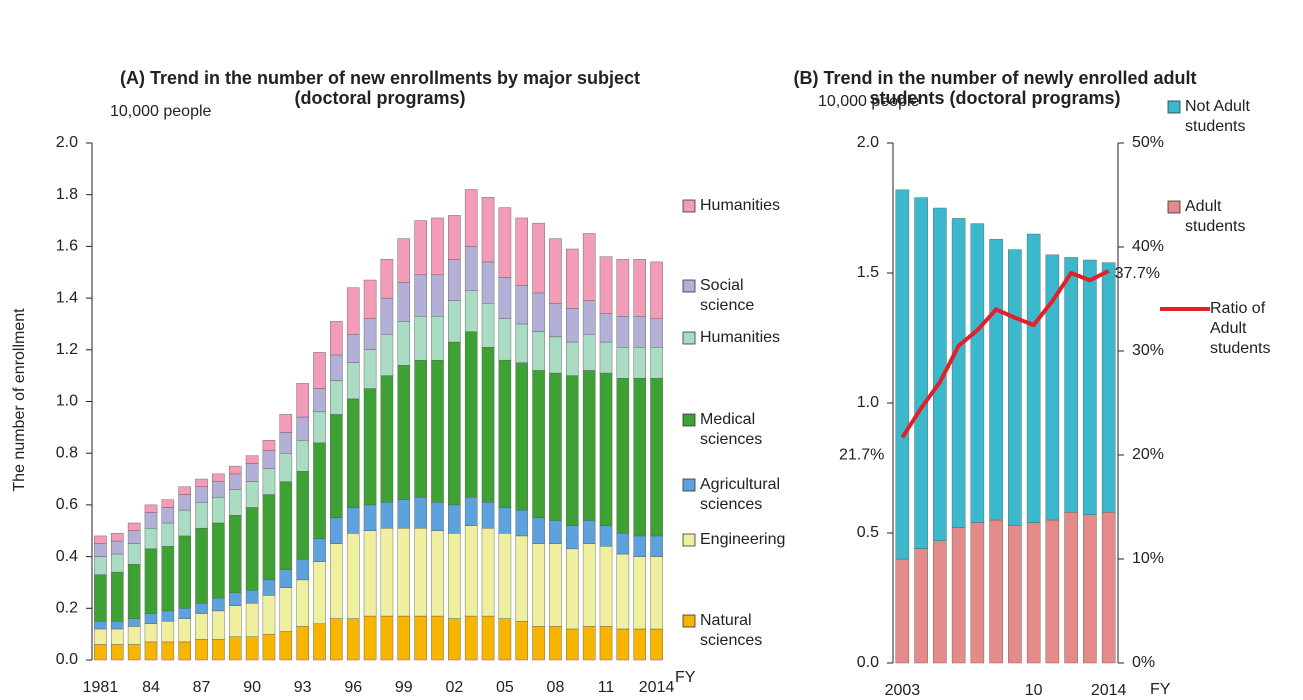 This screenshot has width=1303, height=700. I want to click on x-tick-label: 05, so click(505, 687).